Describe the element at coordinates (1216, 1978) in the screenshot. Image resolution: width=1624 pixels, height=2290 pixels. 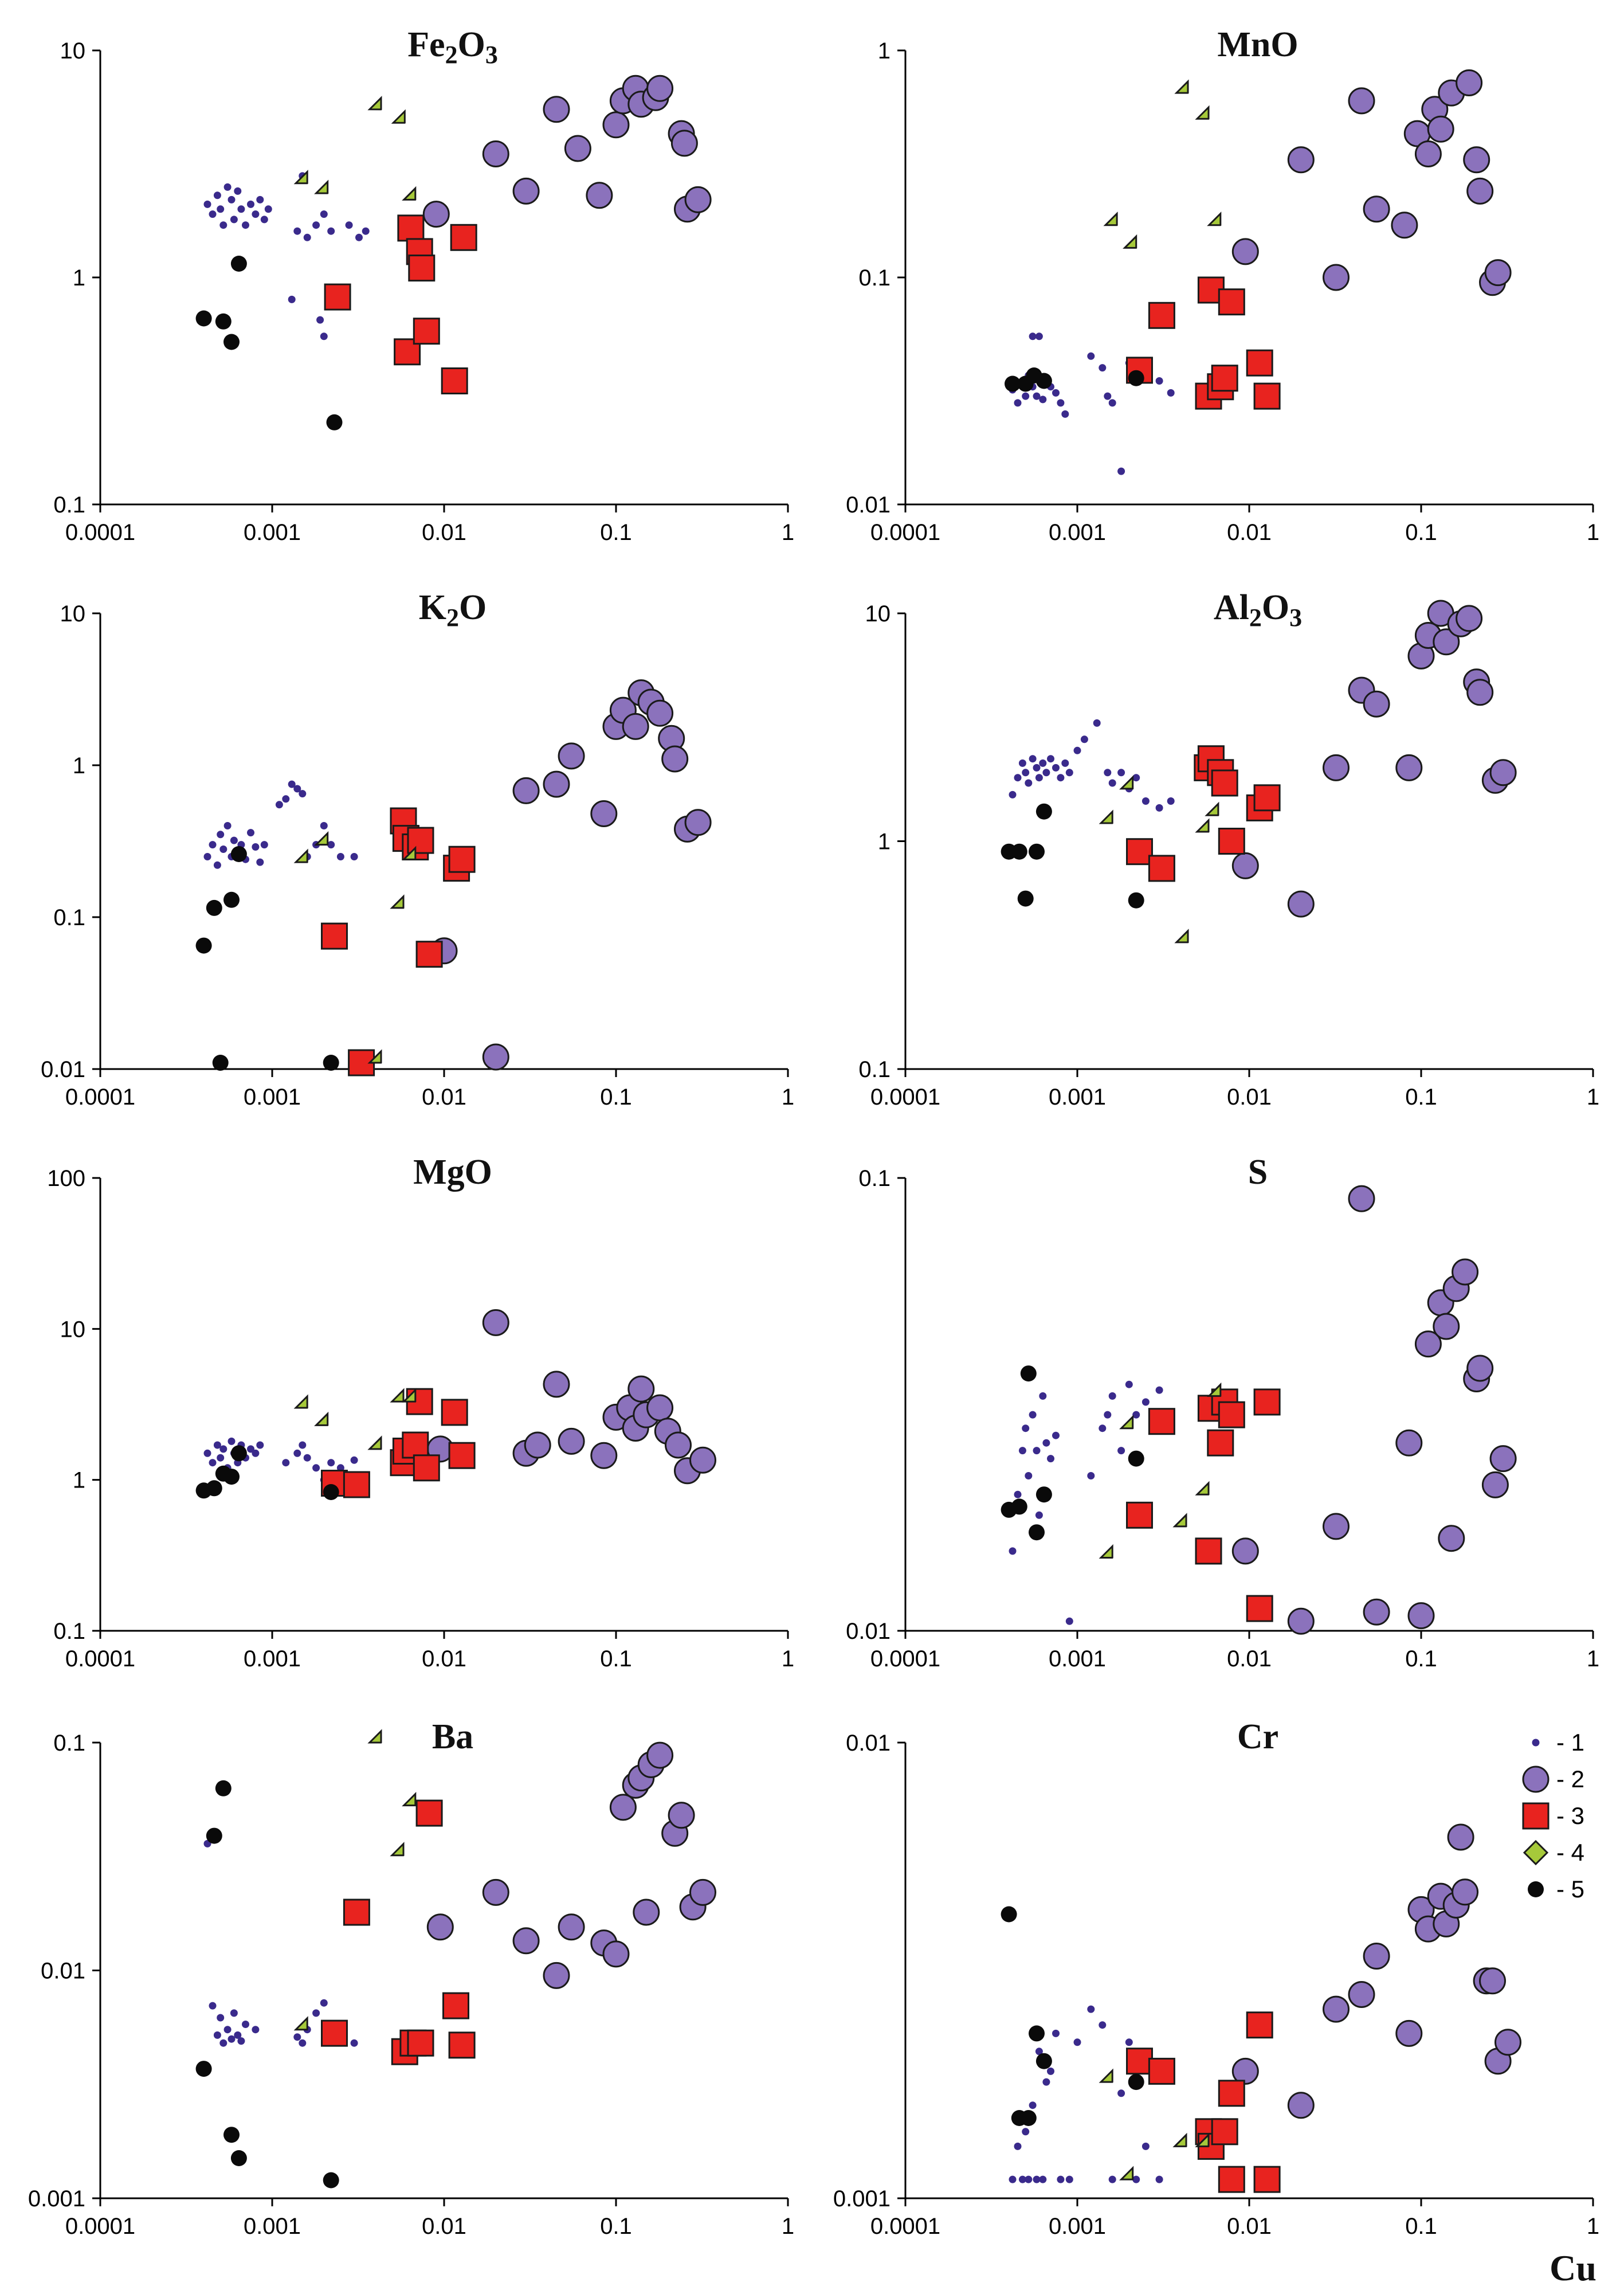
I see `panel-cr: 0.0001 0.001 0.01 0.1 1 0.001 0.01 Cr` at that location.